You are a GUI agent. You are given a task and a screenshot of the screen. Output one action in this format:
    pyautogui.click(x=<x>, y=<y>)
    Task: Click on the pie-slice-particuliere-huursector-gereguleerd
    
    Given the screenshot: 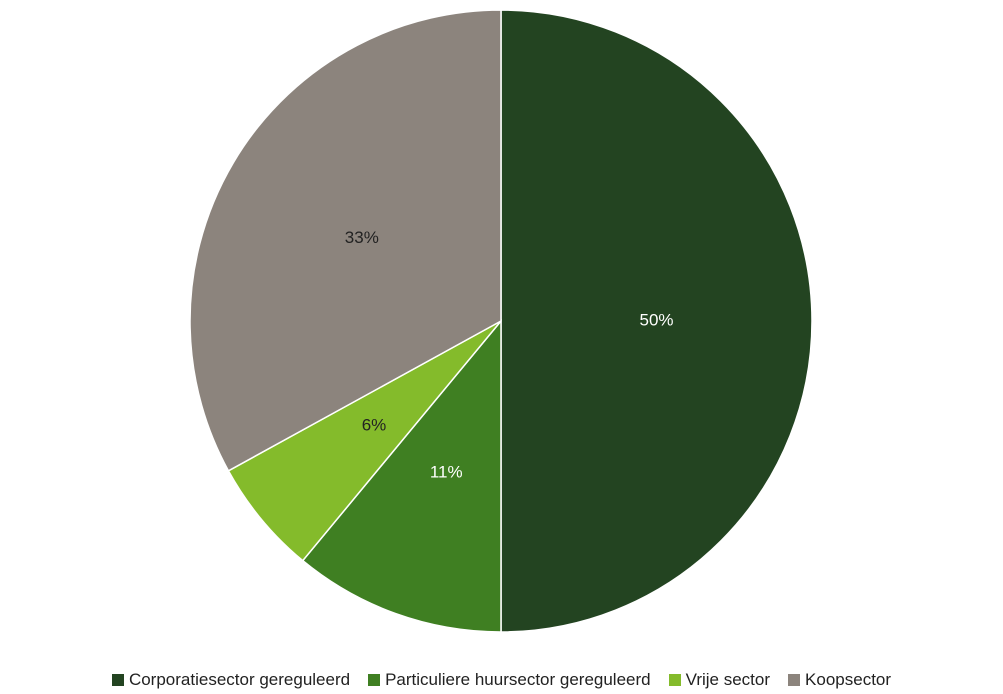 What is the action you would take?
    pyautogui.click(x=401, y=475)
    